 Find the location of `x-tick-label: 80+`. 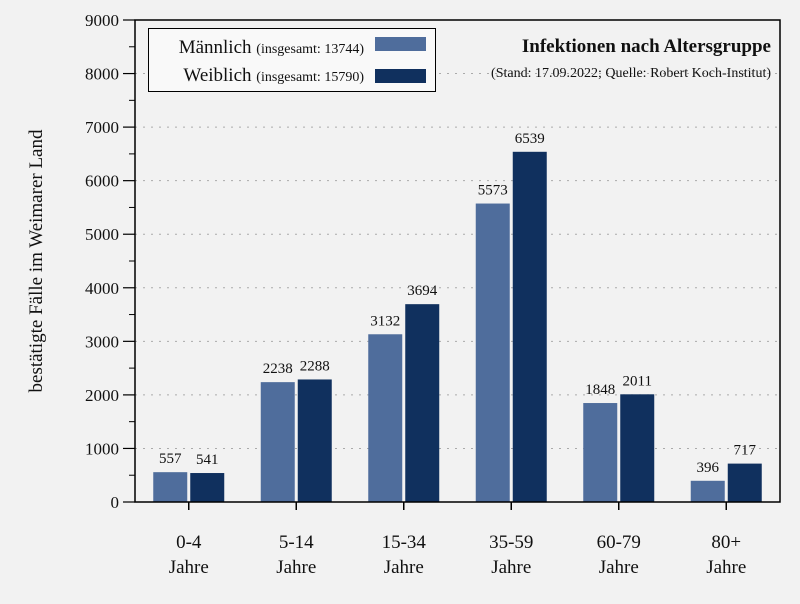

x-tick-label: 80+ is located at coordinates (726, 542).